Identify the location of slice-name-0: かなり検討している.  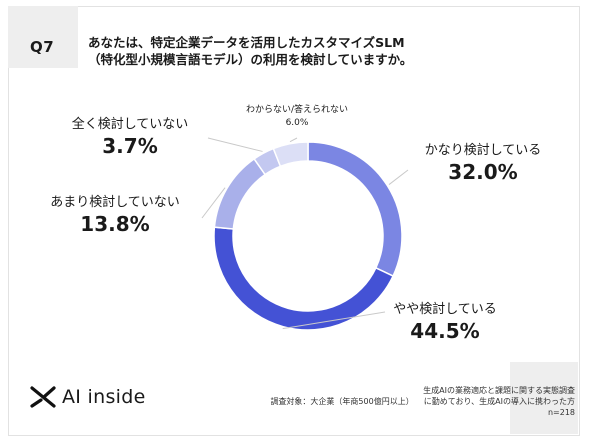
(483, 150).